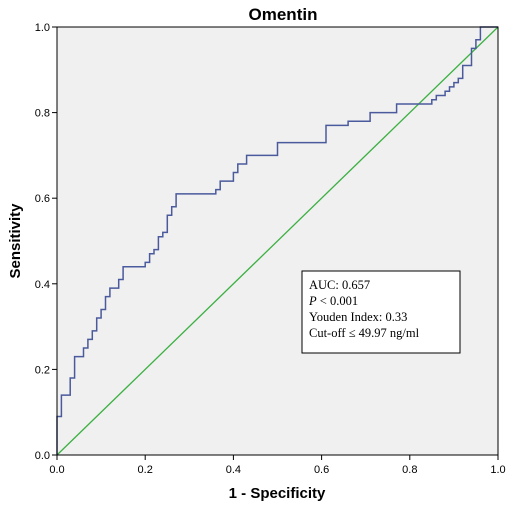  I want to click on p-symbol: P, so click(312, 301).